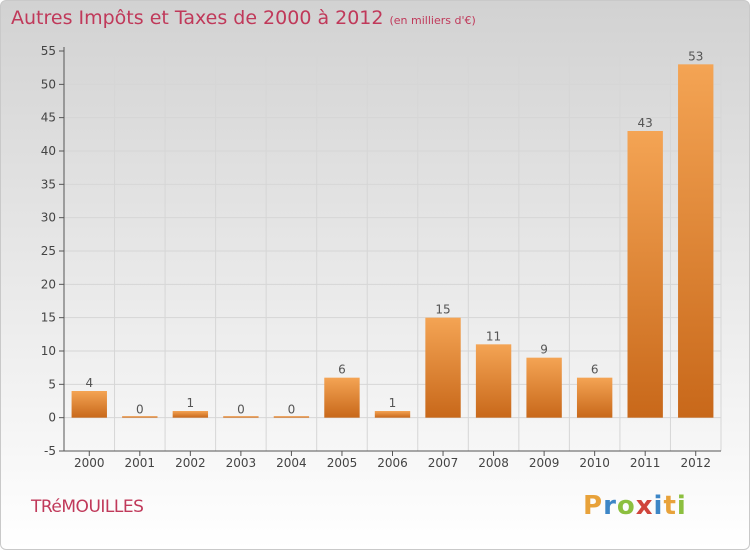  What do you see at coordinates (48, 51) in the screenshot?
I see `y-tick-label: 55` at bounding box center [48, 51].